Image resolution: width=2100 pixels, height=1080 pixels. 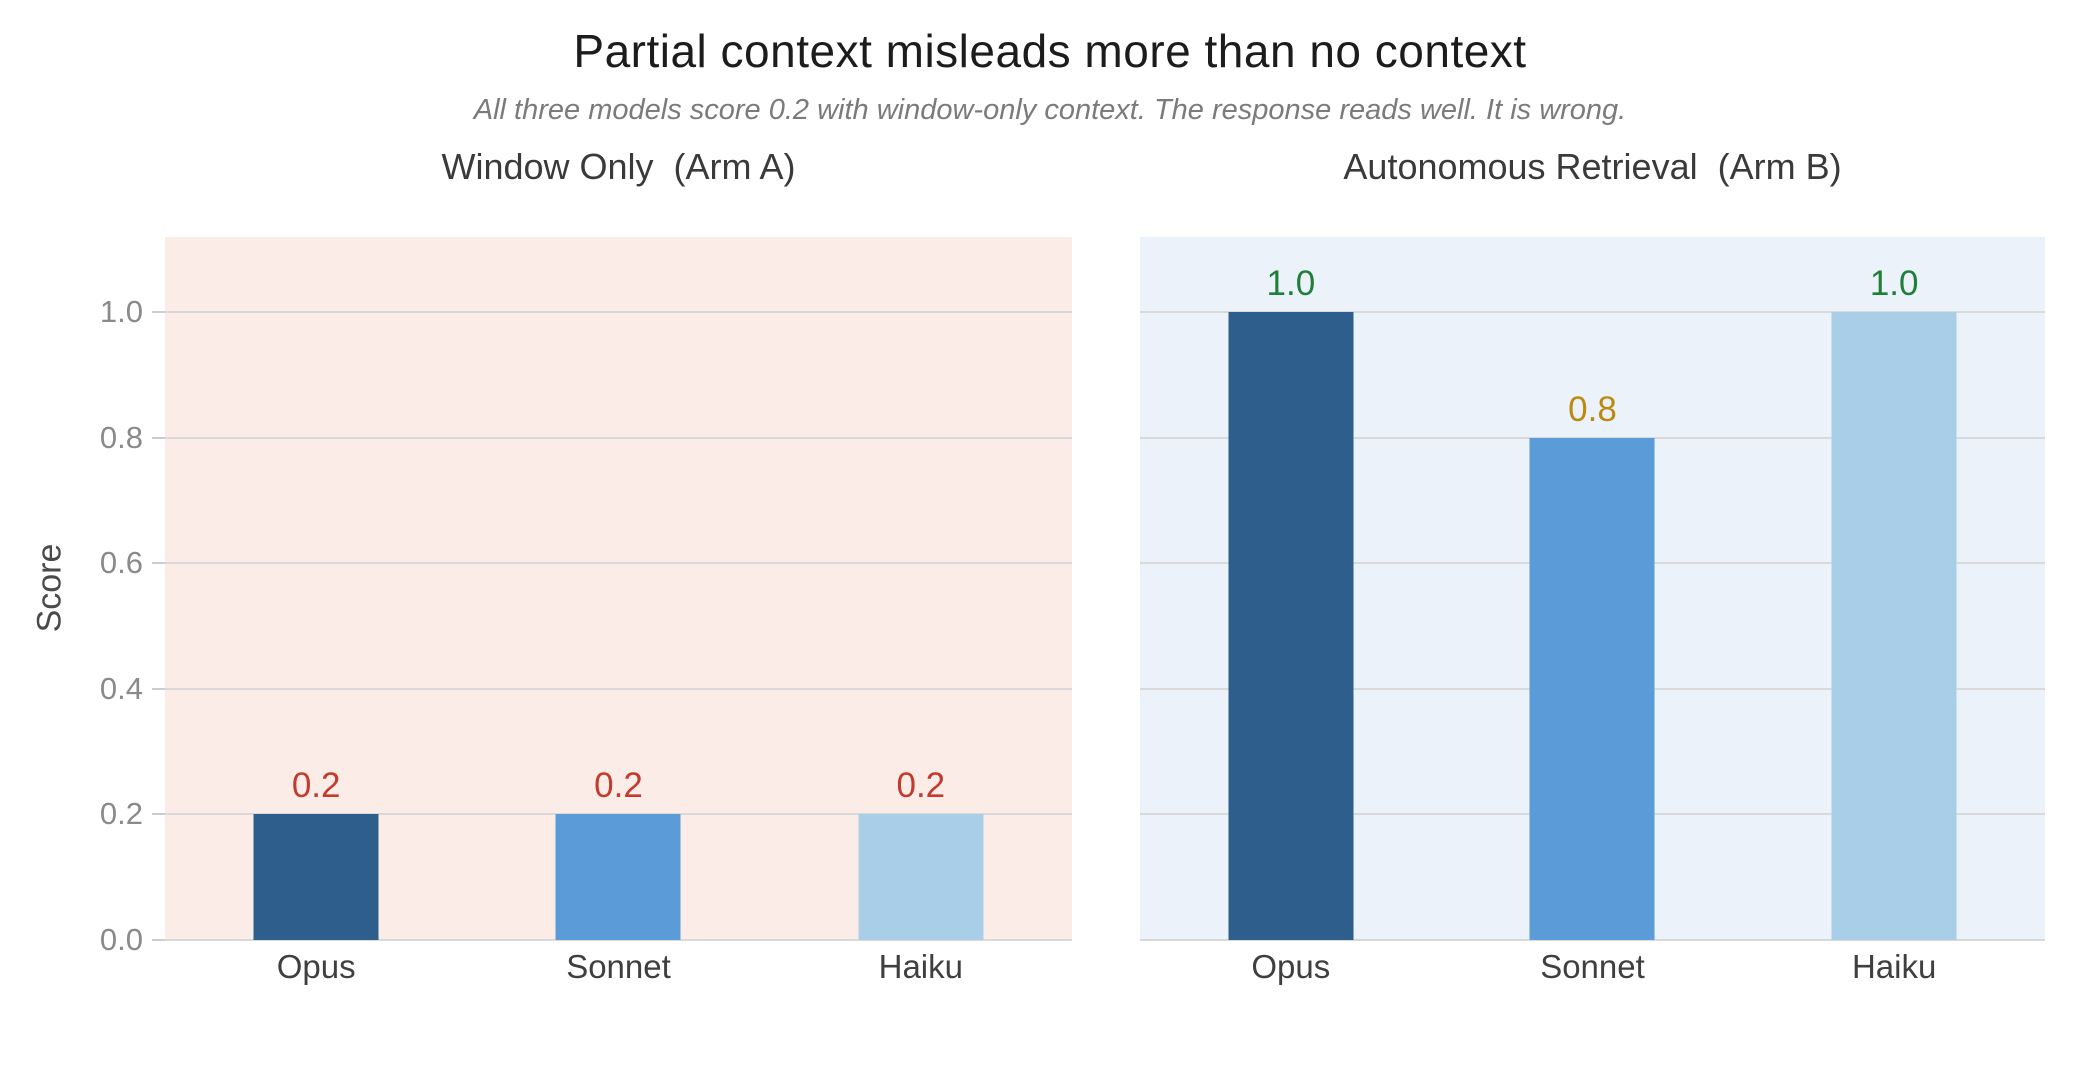 I want to click on bar-slot-opus: 0.2, so click(x=316, y=588).